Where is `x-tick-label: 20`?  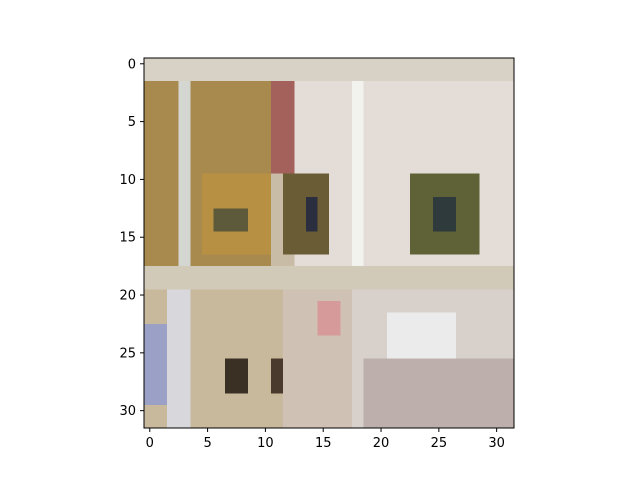
x-tick-label: 20 is located at coordinates (381, 443).